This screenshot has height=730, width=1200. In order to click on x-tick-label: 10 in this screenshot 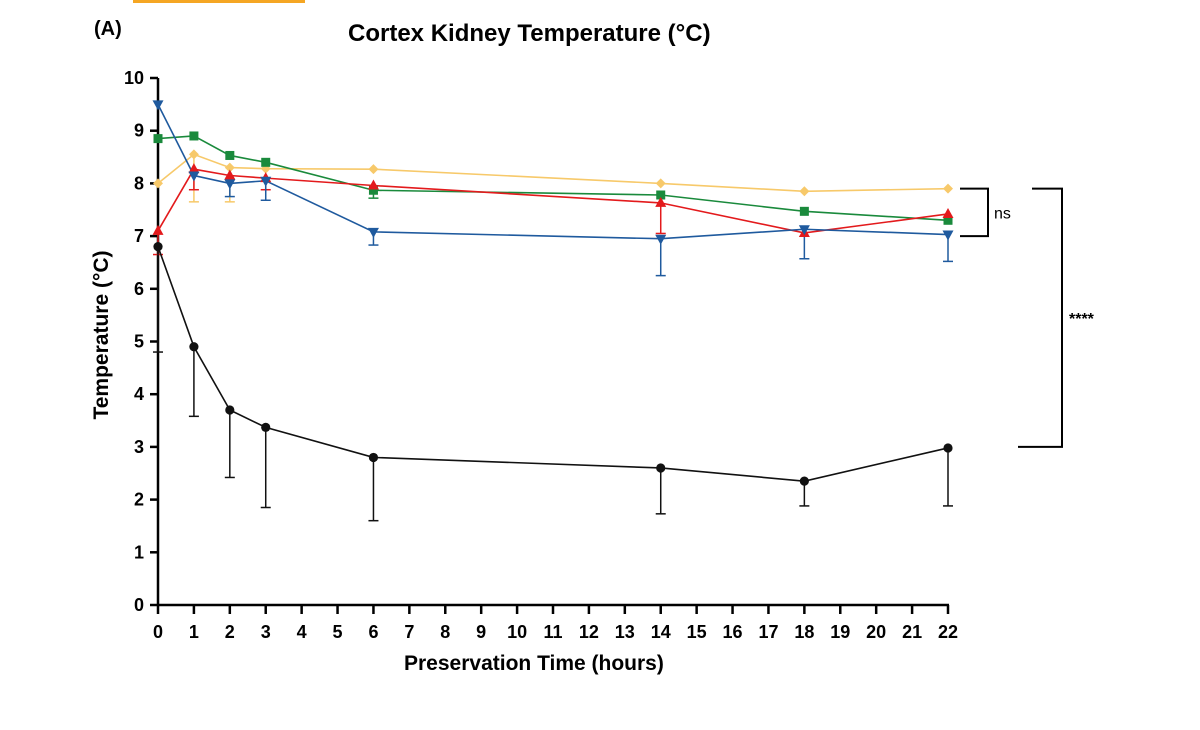, I will do `click(517, 632)`.